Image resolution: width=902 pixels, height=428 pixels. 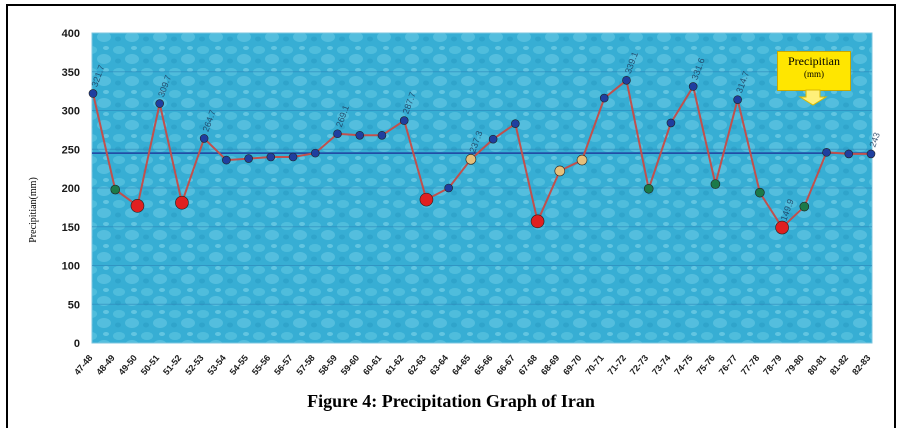 I want to click on y-tick-label: 250, so click(x=71, y=150).